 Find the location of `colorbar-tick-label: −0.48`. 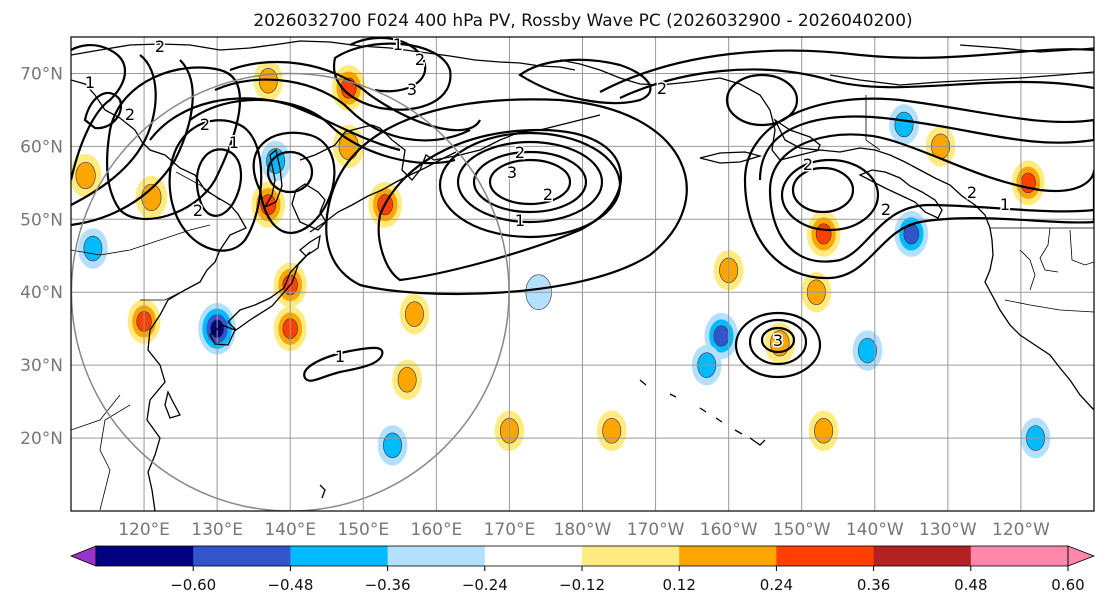

colorbar-tick-label: −0.48 is located at coordinates (290, 585).